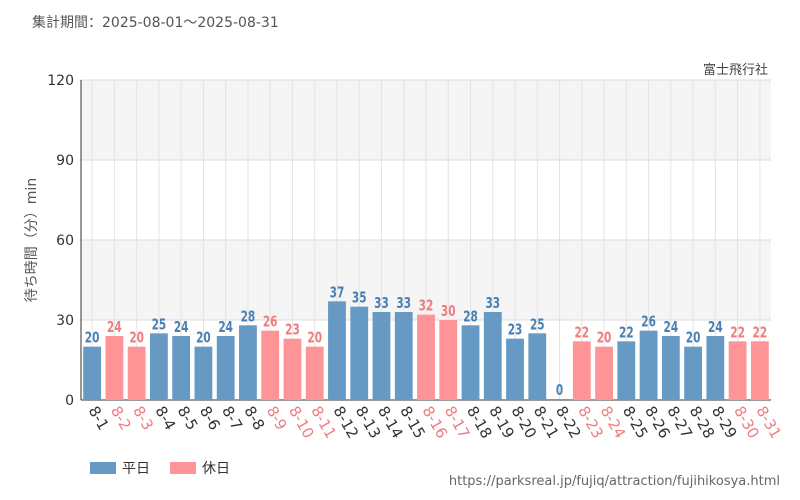 The width and height of the screenshot is (800, 500). Describe the element at coordinates (60, 81) in the screenshot. I see `y-tick-label: 120` at that location.